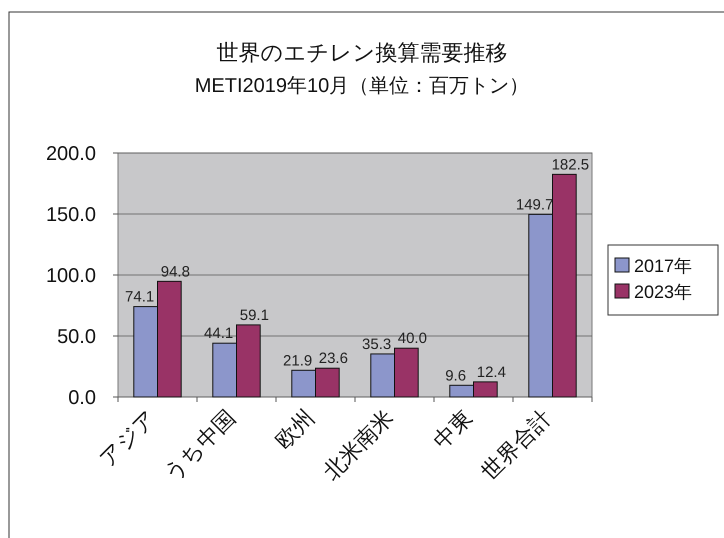 The height and width of the screenshot is (538, 724). Describe the element at coordinates (139, 297) in the screenshot. I see `data-label: 74.1` at that location.